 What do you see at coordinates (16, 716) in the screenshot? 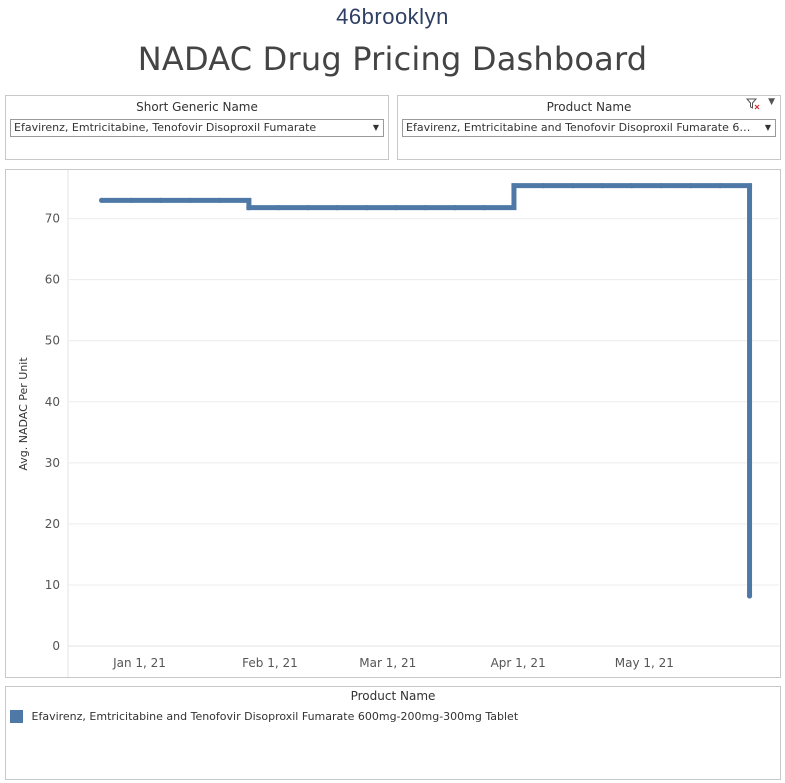
I see `legend-swatch` at bounding box center [16, 716].